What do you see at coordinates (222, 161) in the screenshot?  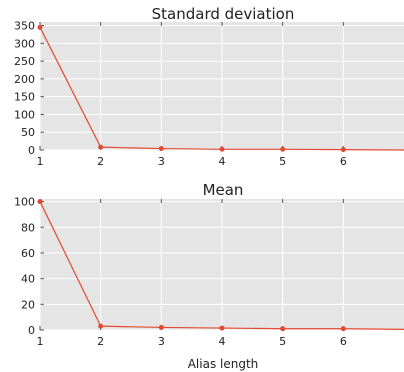 I see `std-x-tick-label: 4` at bounding box center [222, 161].